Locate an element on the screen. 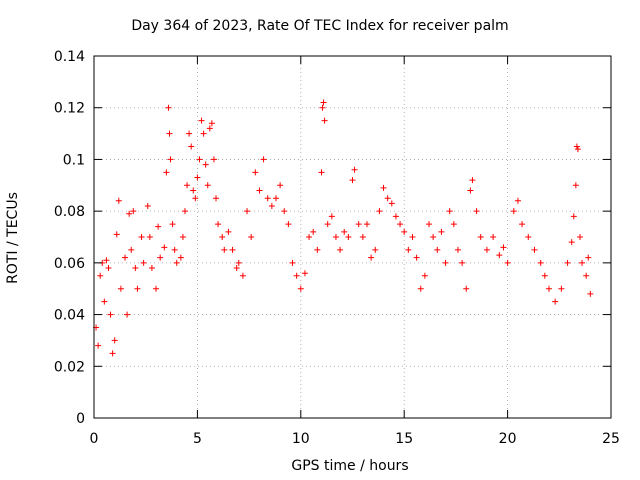 Image resolution: width=640 pixels, height=480 pixels. x-tick-label: 0 is located at coordinates (94, 439).